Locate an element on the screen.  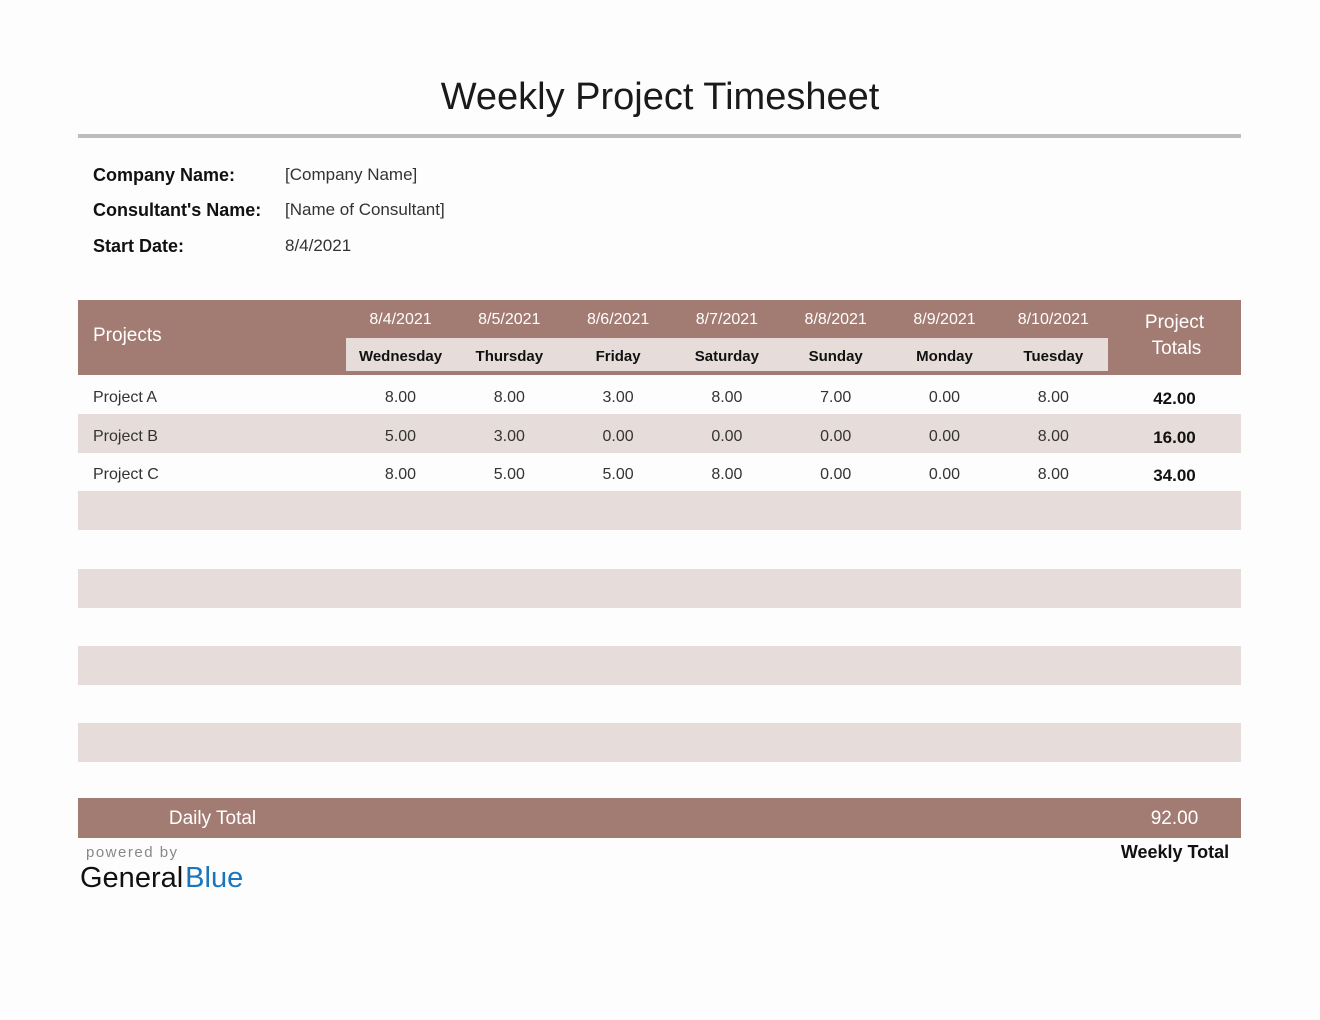
column-date: 8/4/2021 is located at coordinates (400, 319).